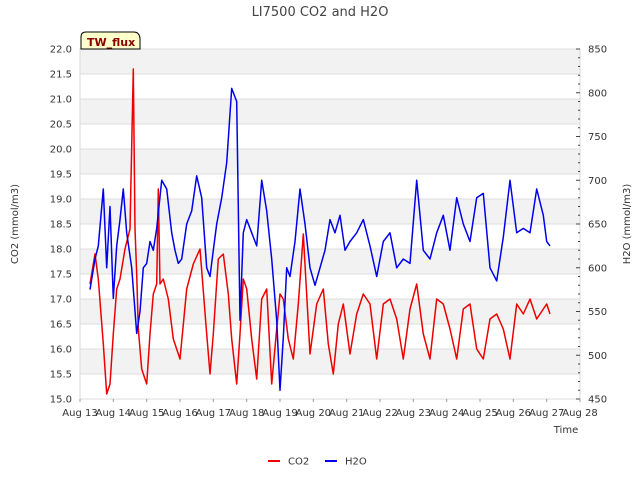 The image size is (640, 480). What do you see at coordinates (597, 312) in the screenshot?
I see `right-tick-label: 550` at bounding box center [597, 312].